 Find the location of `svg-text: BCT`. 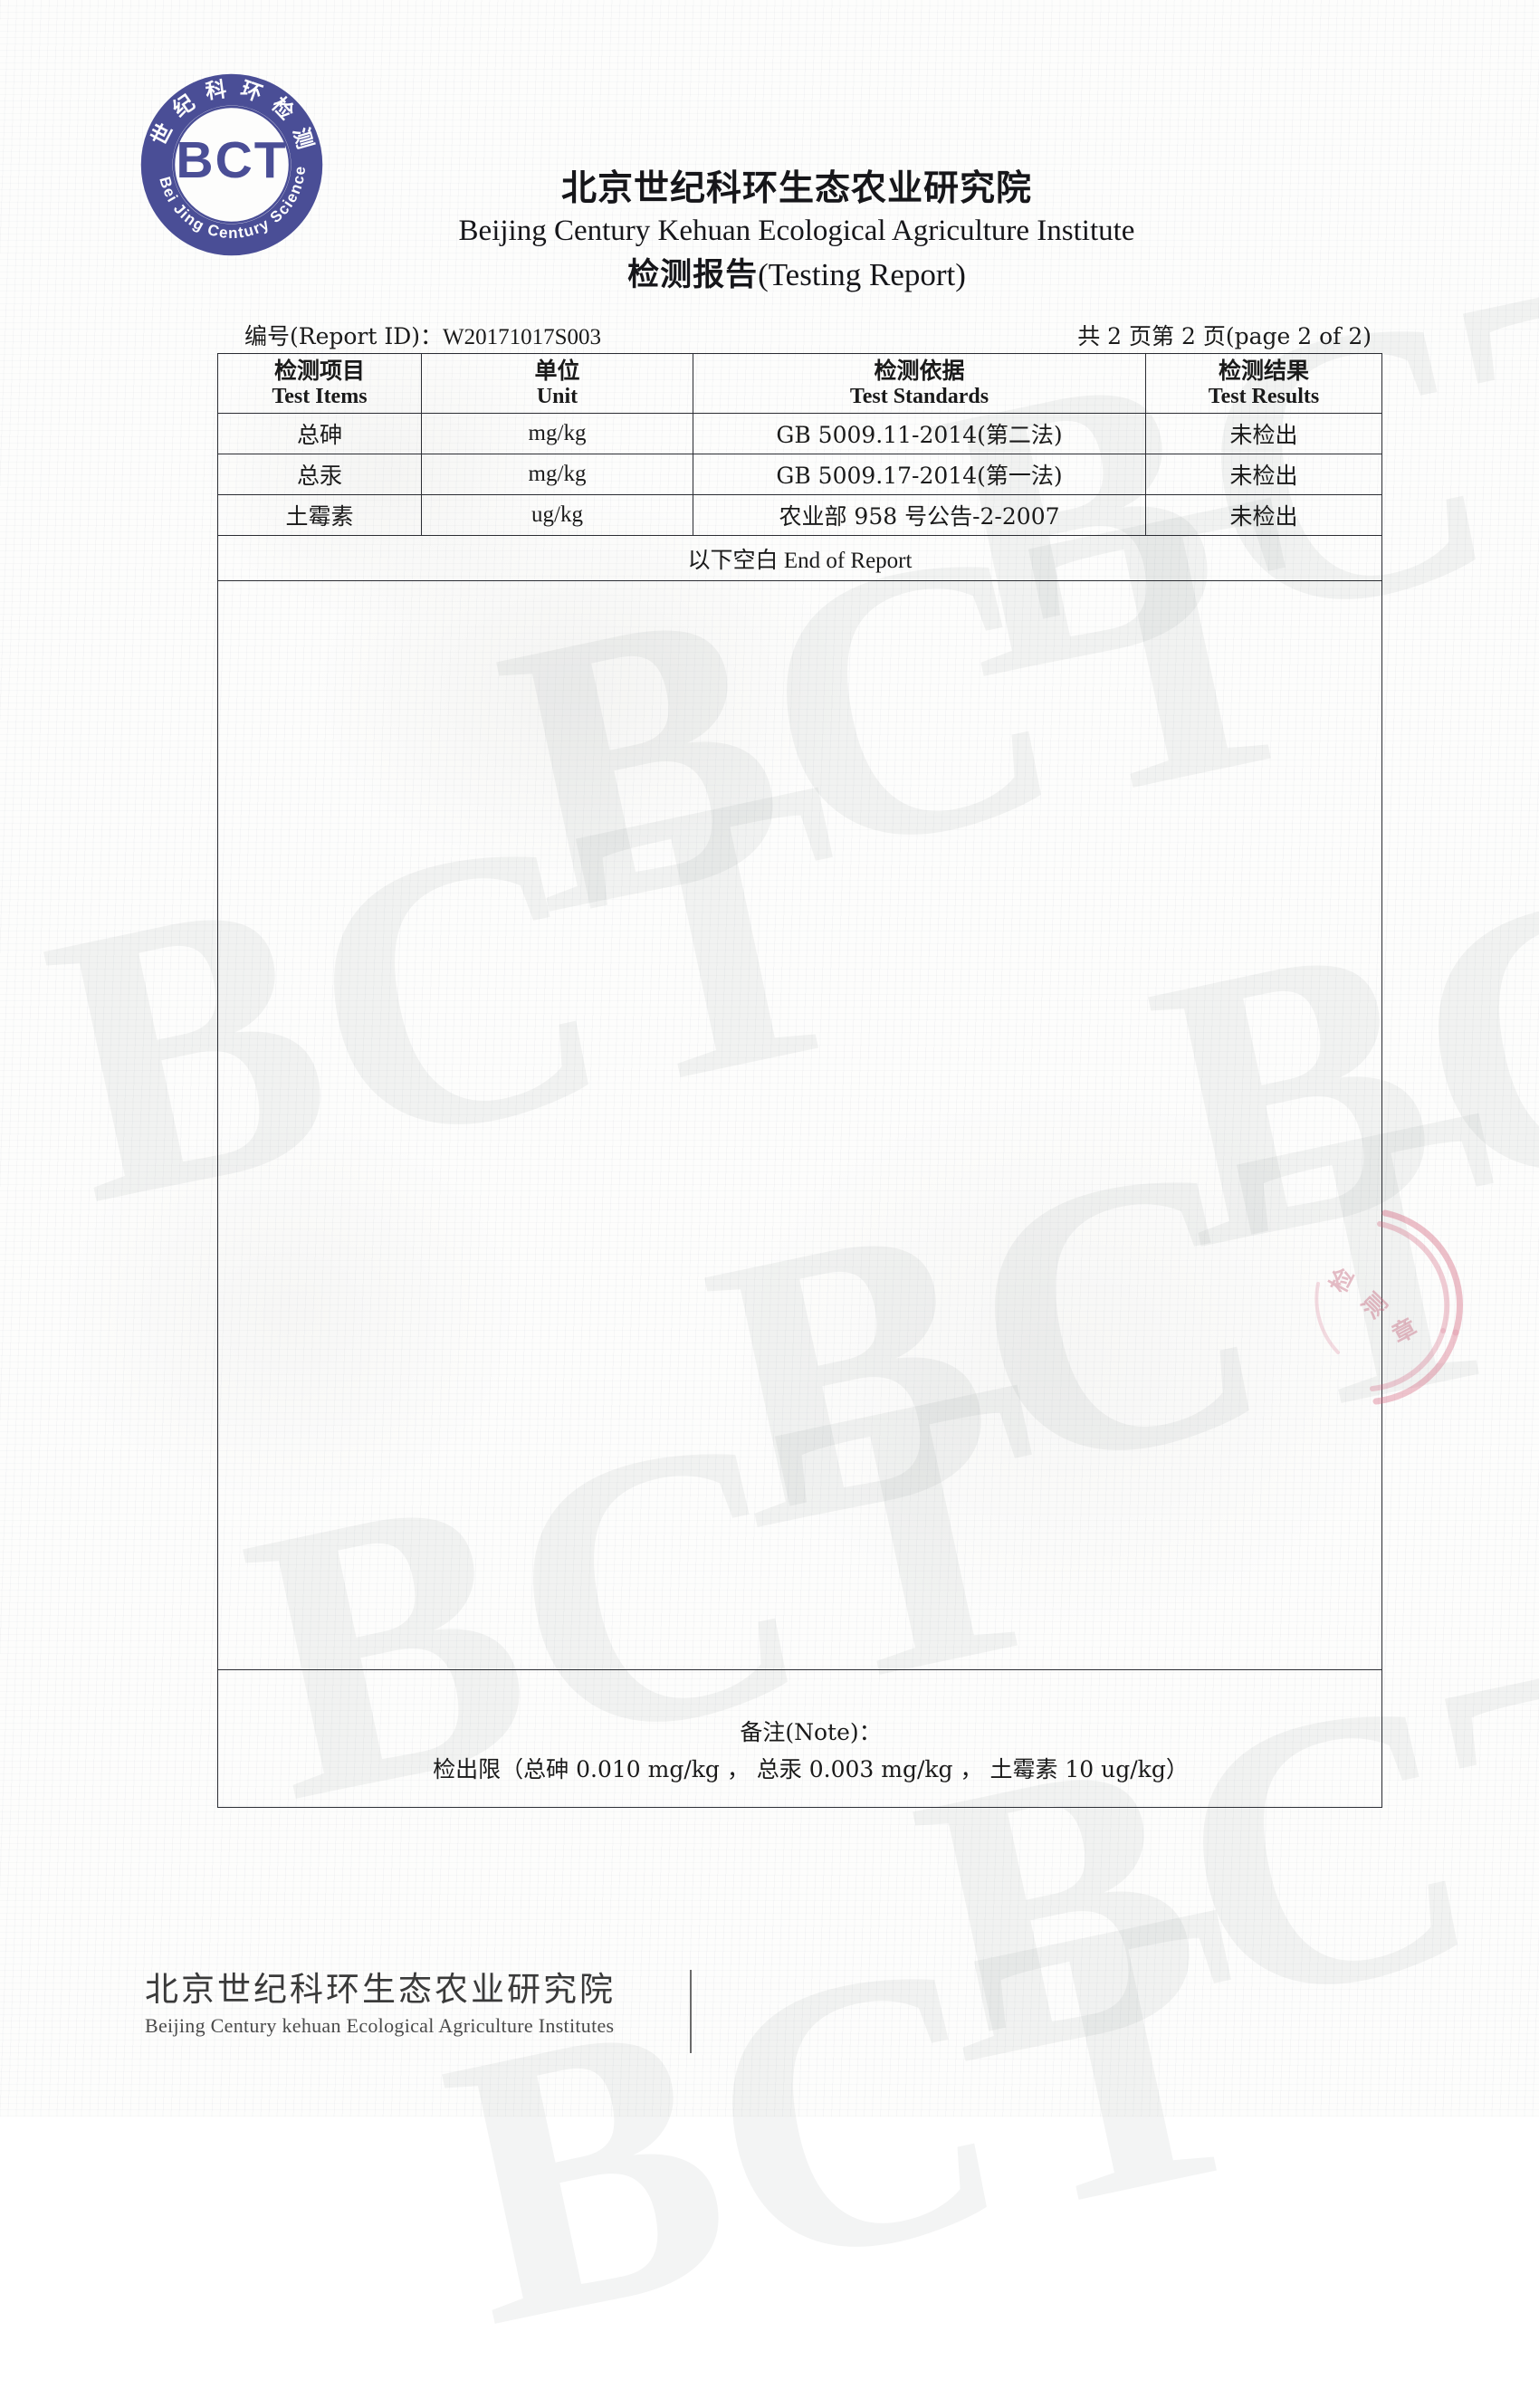

svg-text: BCT is located at coordinates (231, 160).